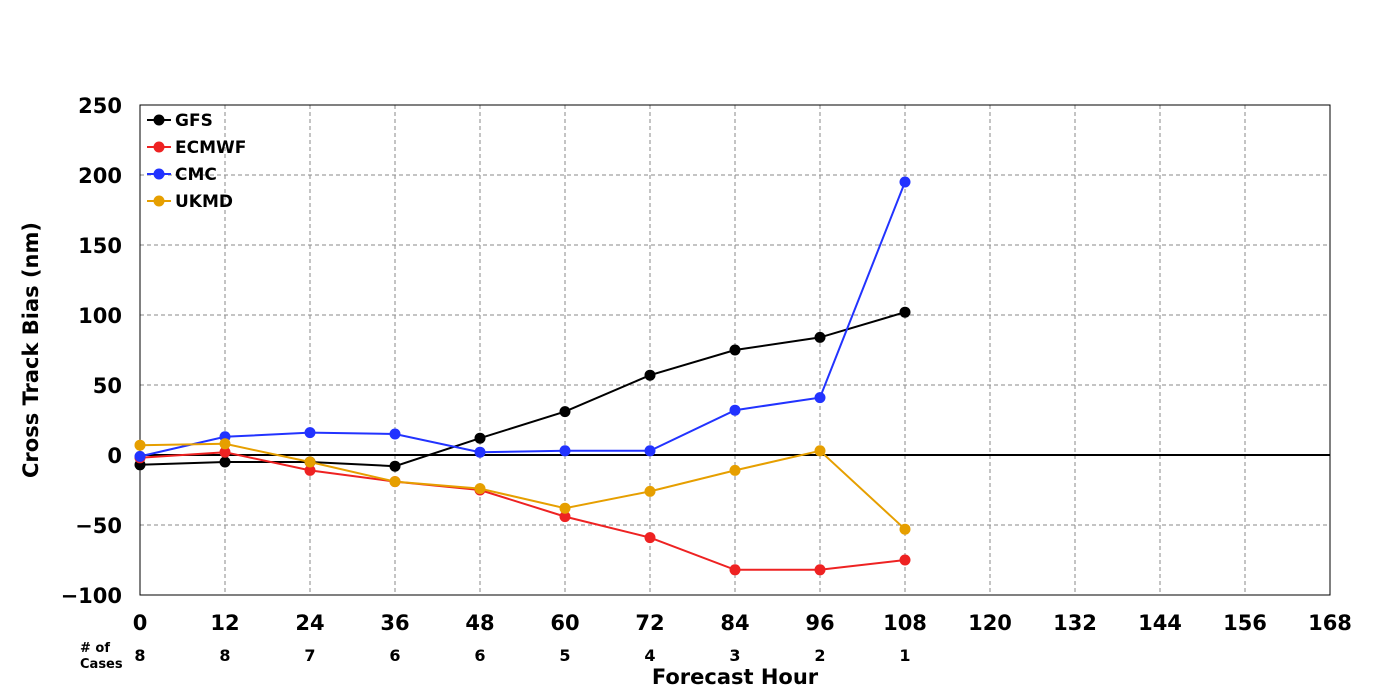 Image resolution: width=1400 pixels, height=700 pixels. What do you see at coordinates (905, 623) in the screenshot?
I see `x-tick-label: 108` at bounding box center [905, 623].